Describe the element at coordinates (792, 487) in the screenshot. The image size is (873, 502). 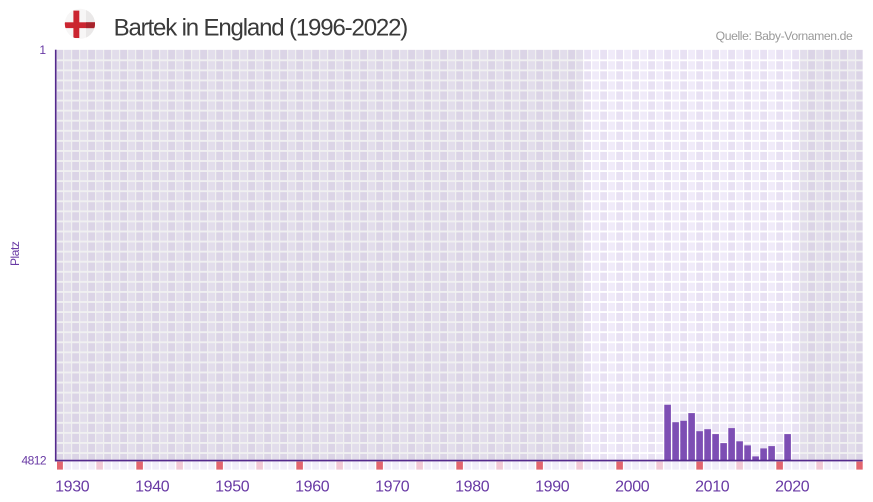
I see `svg-text: 2020` at that location.